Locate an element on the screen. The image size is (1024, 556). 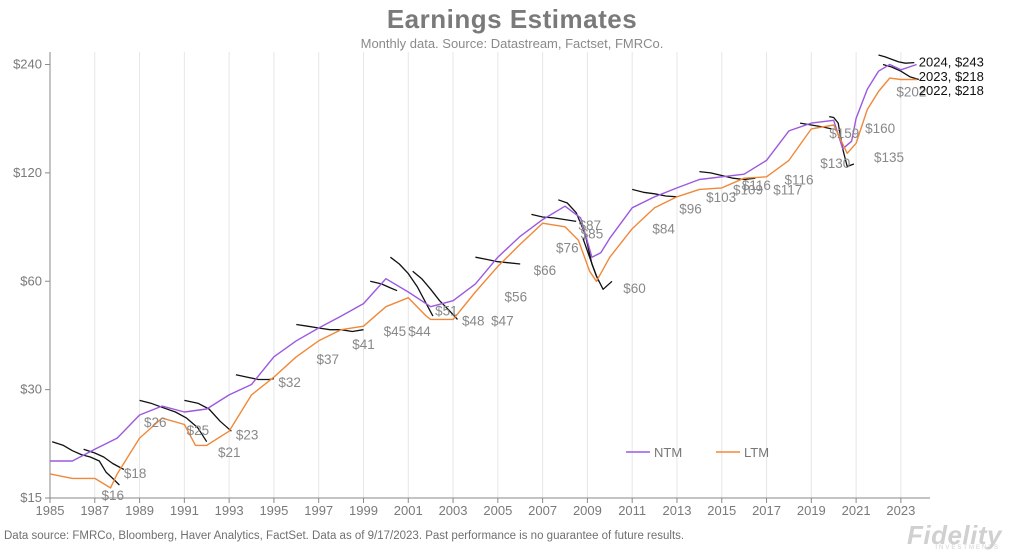
legend-label-ltm: LTM is located at coordinates (756, 452).